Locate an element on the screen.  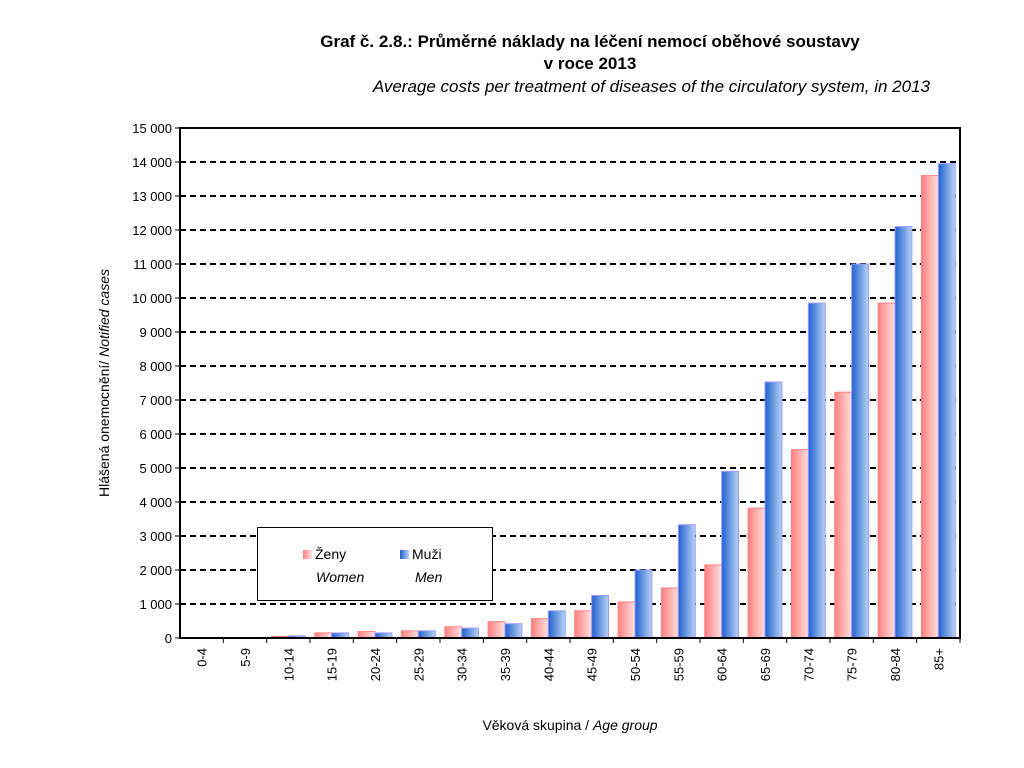
bar-women-85+ is located at coordinates (929, 407).